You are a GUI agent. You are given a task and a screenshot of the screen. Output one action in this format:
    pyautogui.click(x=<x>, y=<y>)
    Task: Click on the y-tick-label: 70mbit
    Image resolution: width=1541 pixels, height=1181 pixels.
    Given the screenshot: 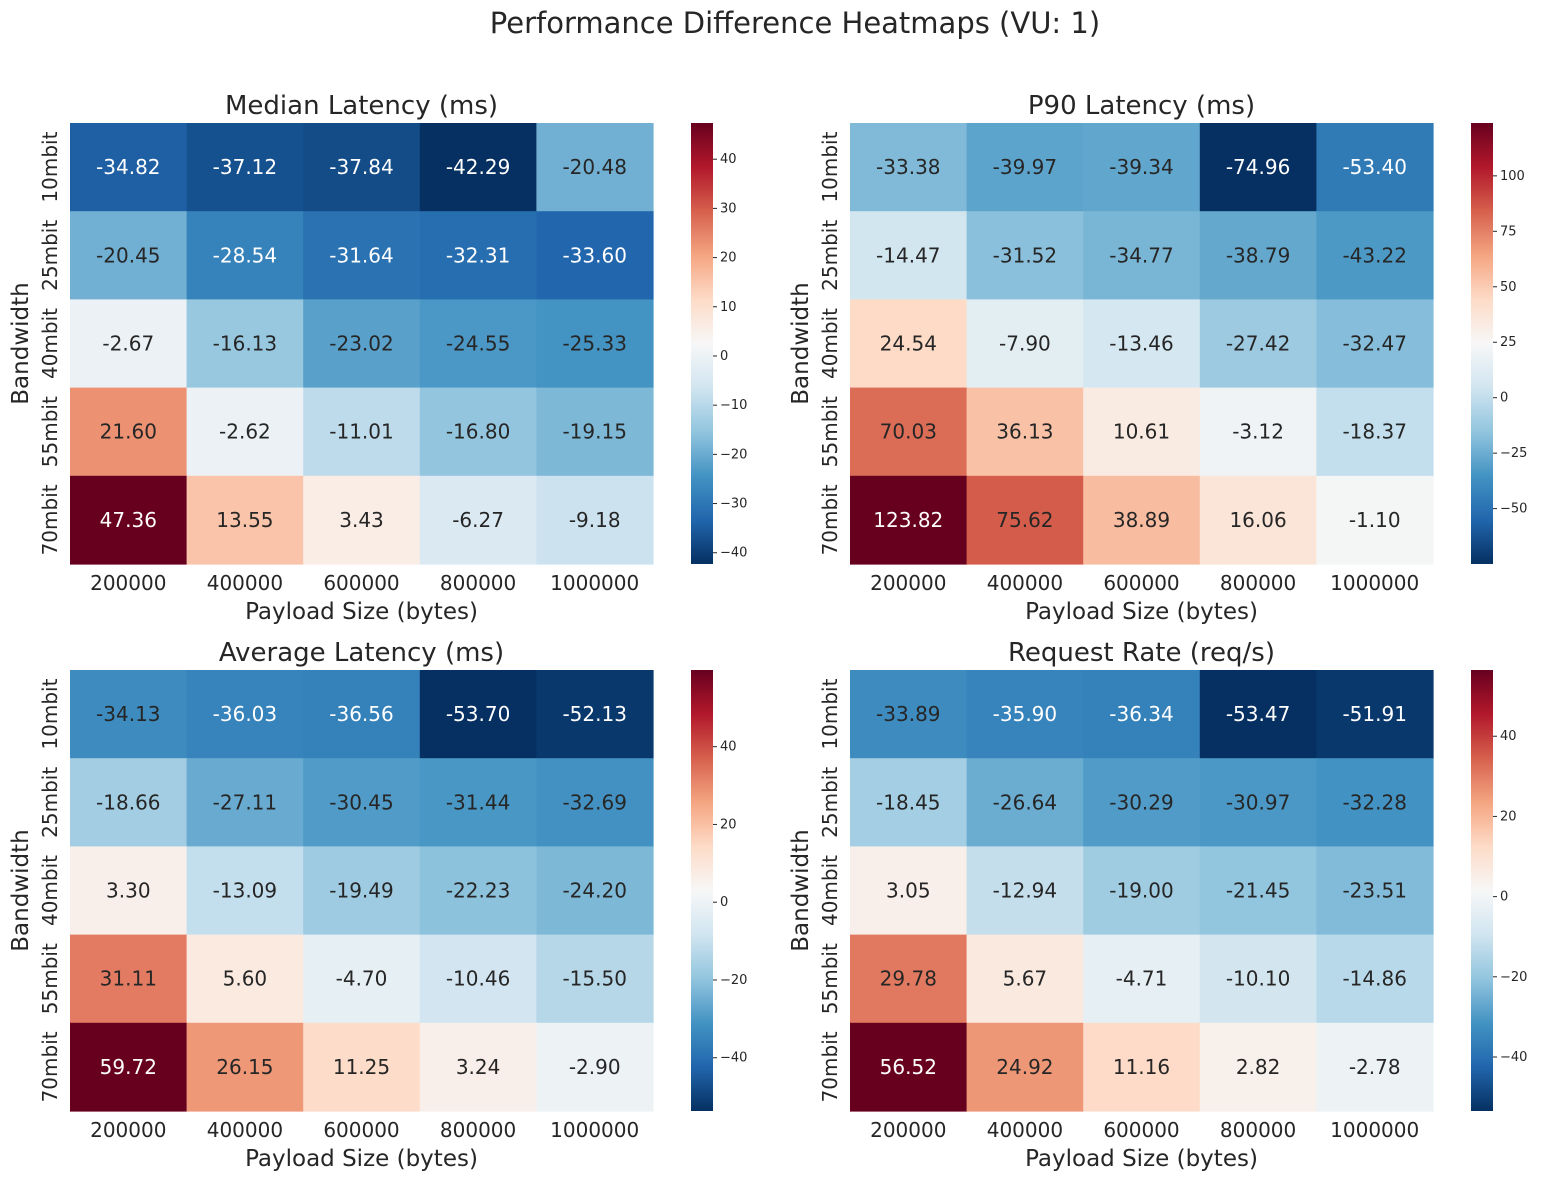 What is the action you would take?
    pyautogui.click(x=50, y=519)
    